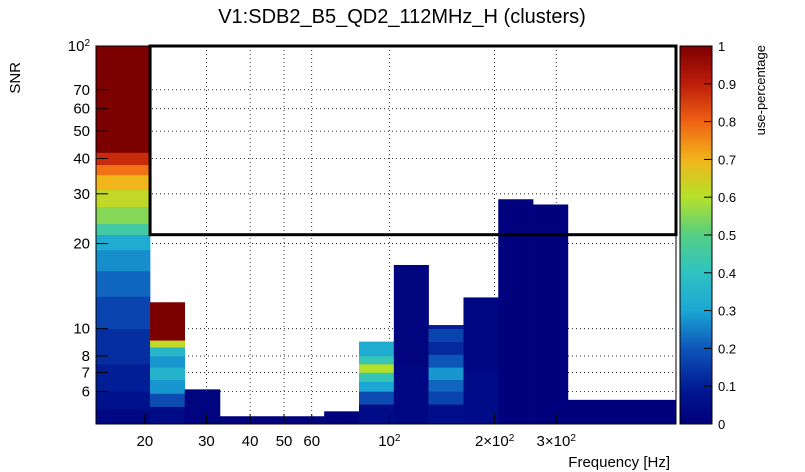  I want to click on color-scale-tick-label: 0.3, so click(727, 311).